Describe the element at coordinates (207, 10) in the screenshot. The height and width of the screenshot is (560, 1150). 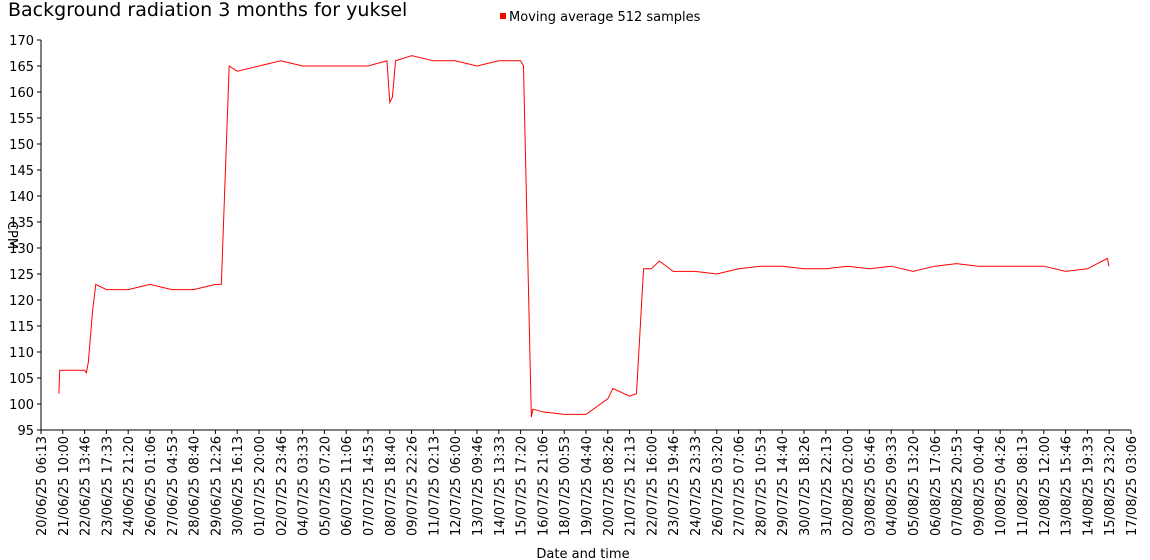
I see `chart-title: Background radiation 3 months for yuksel` at that location.